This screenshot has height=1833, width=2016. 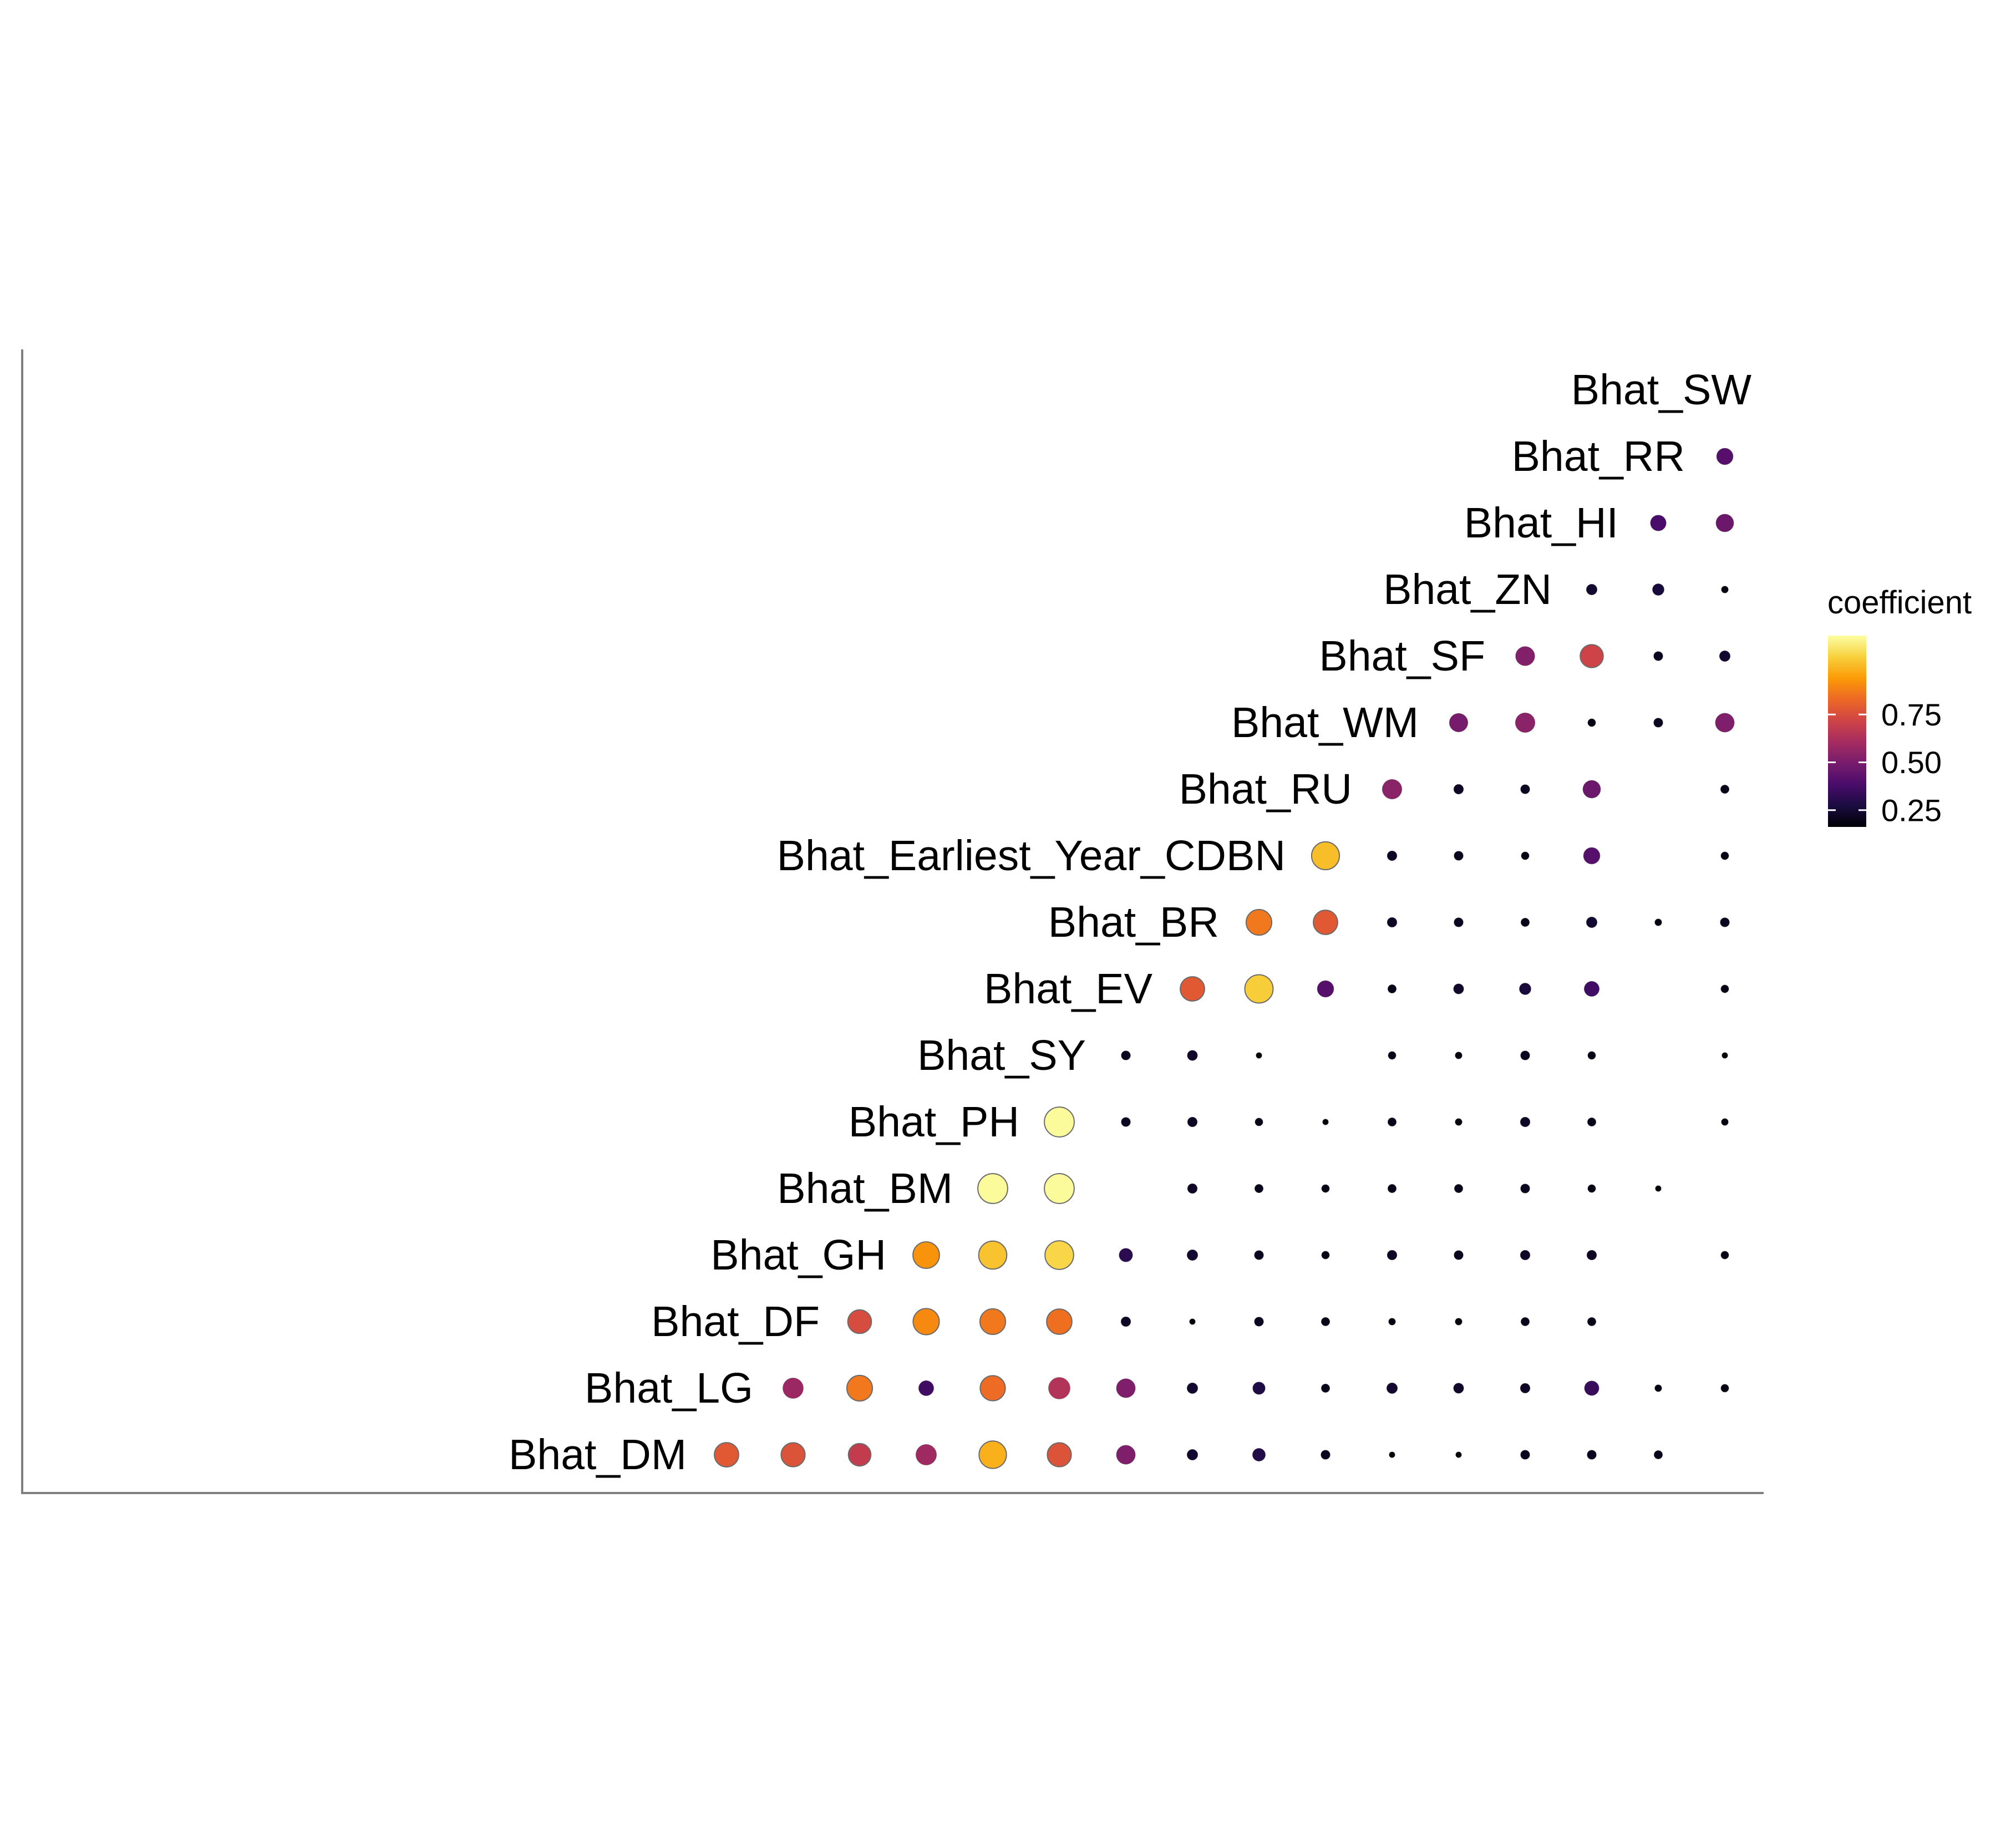 What do you see at coordinates (1661, 390) in the screenshot?
I see `row-label: Bhat_SW` at bounding box center [1661, 390].